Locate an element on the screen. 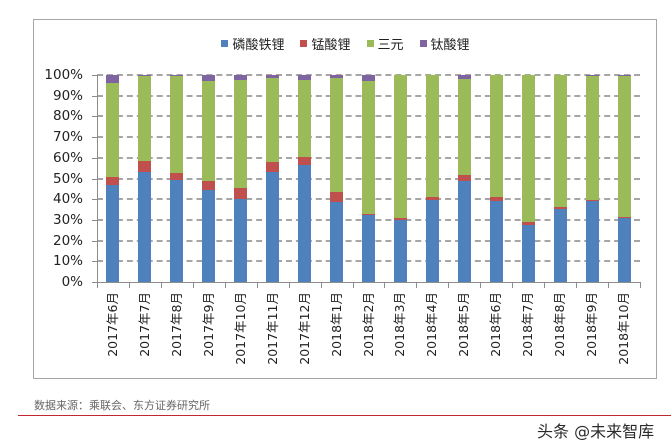 Image resolution: width=671 pixels, height=443 pixels. x-tick-label: 2018年7月 is located at coordinates (528, 324).